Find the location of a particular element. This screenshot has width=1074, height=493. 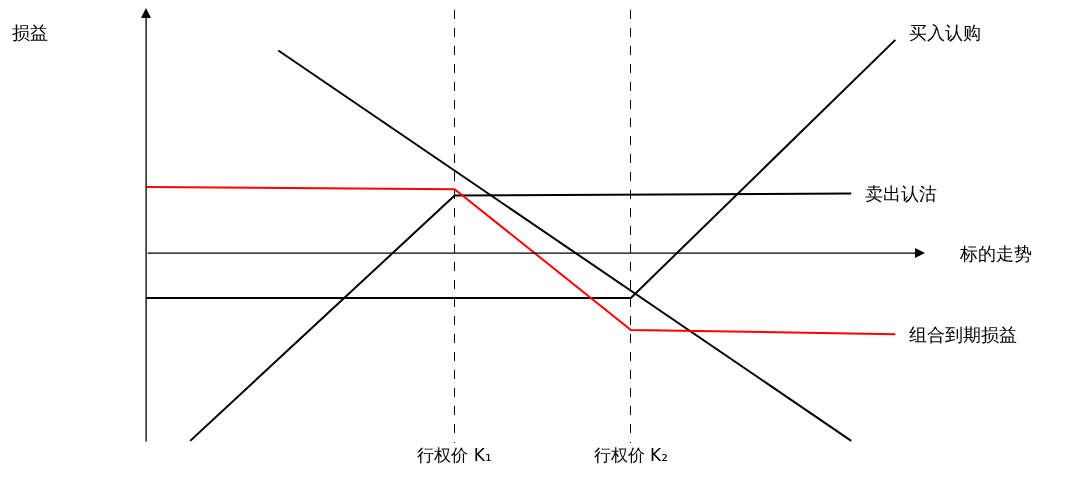

series-label: 买入认购 is located at coordinates (945, 32).